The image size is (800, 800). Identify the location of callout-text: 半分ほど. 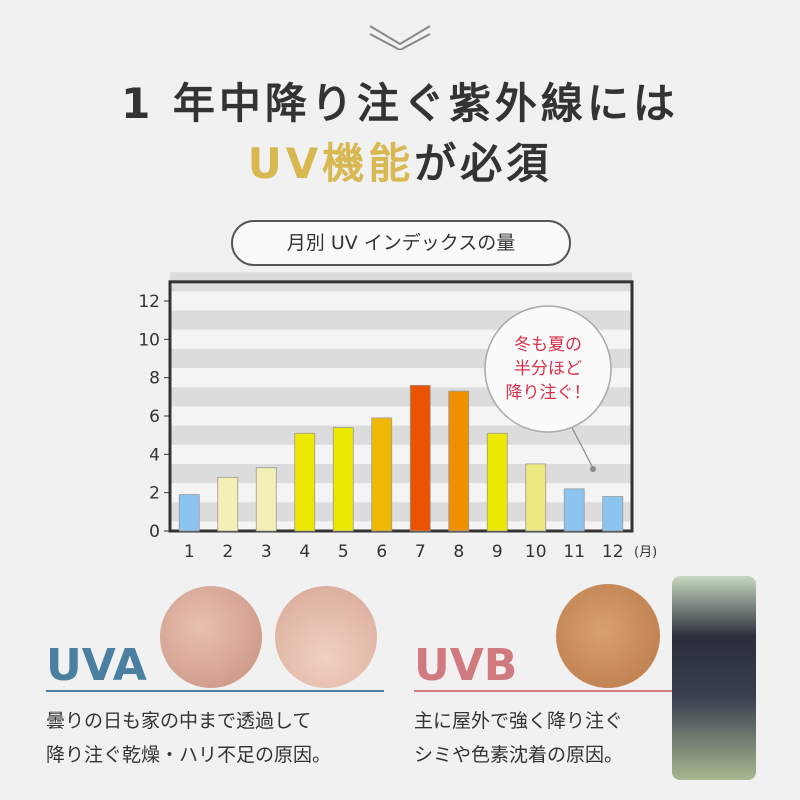
(548, 369).